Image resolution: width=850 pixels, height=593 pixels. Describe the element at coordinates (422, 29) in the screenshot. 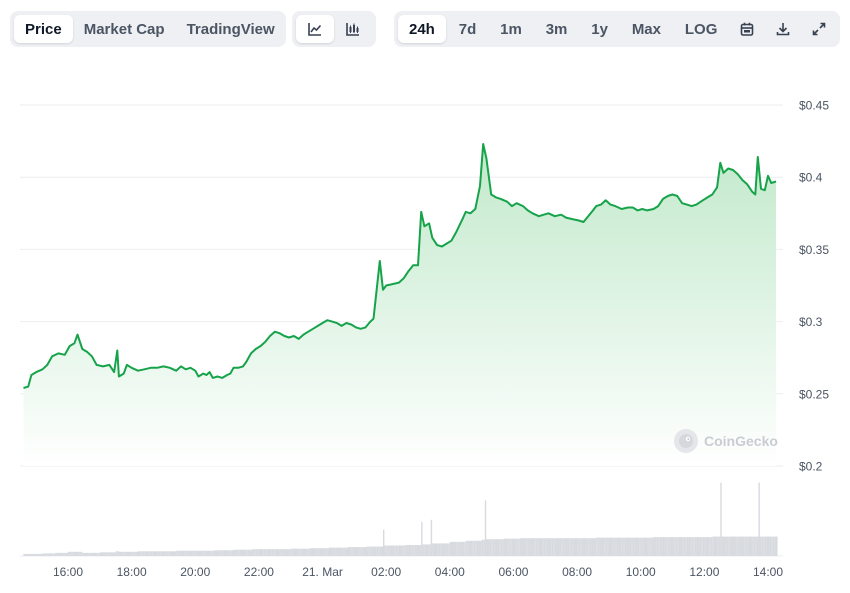

I see `range-24h: 24h` at that location.